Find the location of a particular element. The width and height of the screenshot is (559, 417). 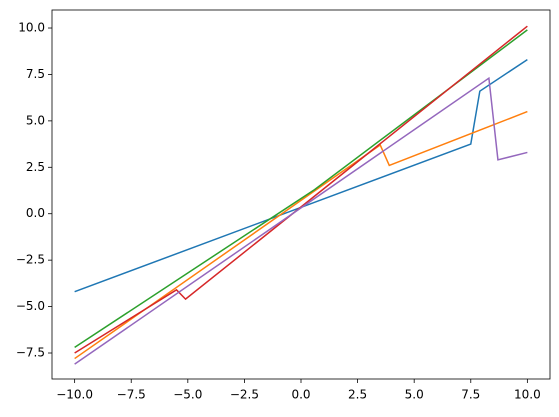

x-tick-label: 0.0 is located at coordinates (300, 395).